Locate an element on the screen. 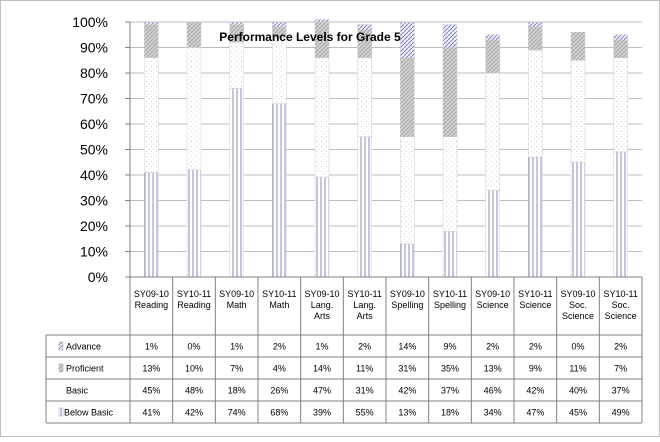 The image size is (660, 442). y-tick-label: 10% is located at coordinates (94, 252).